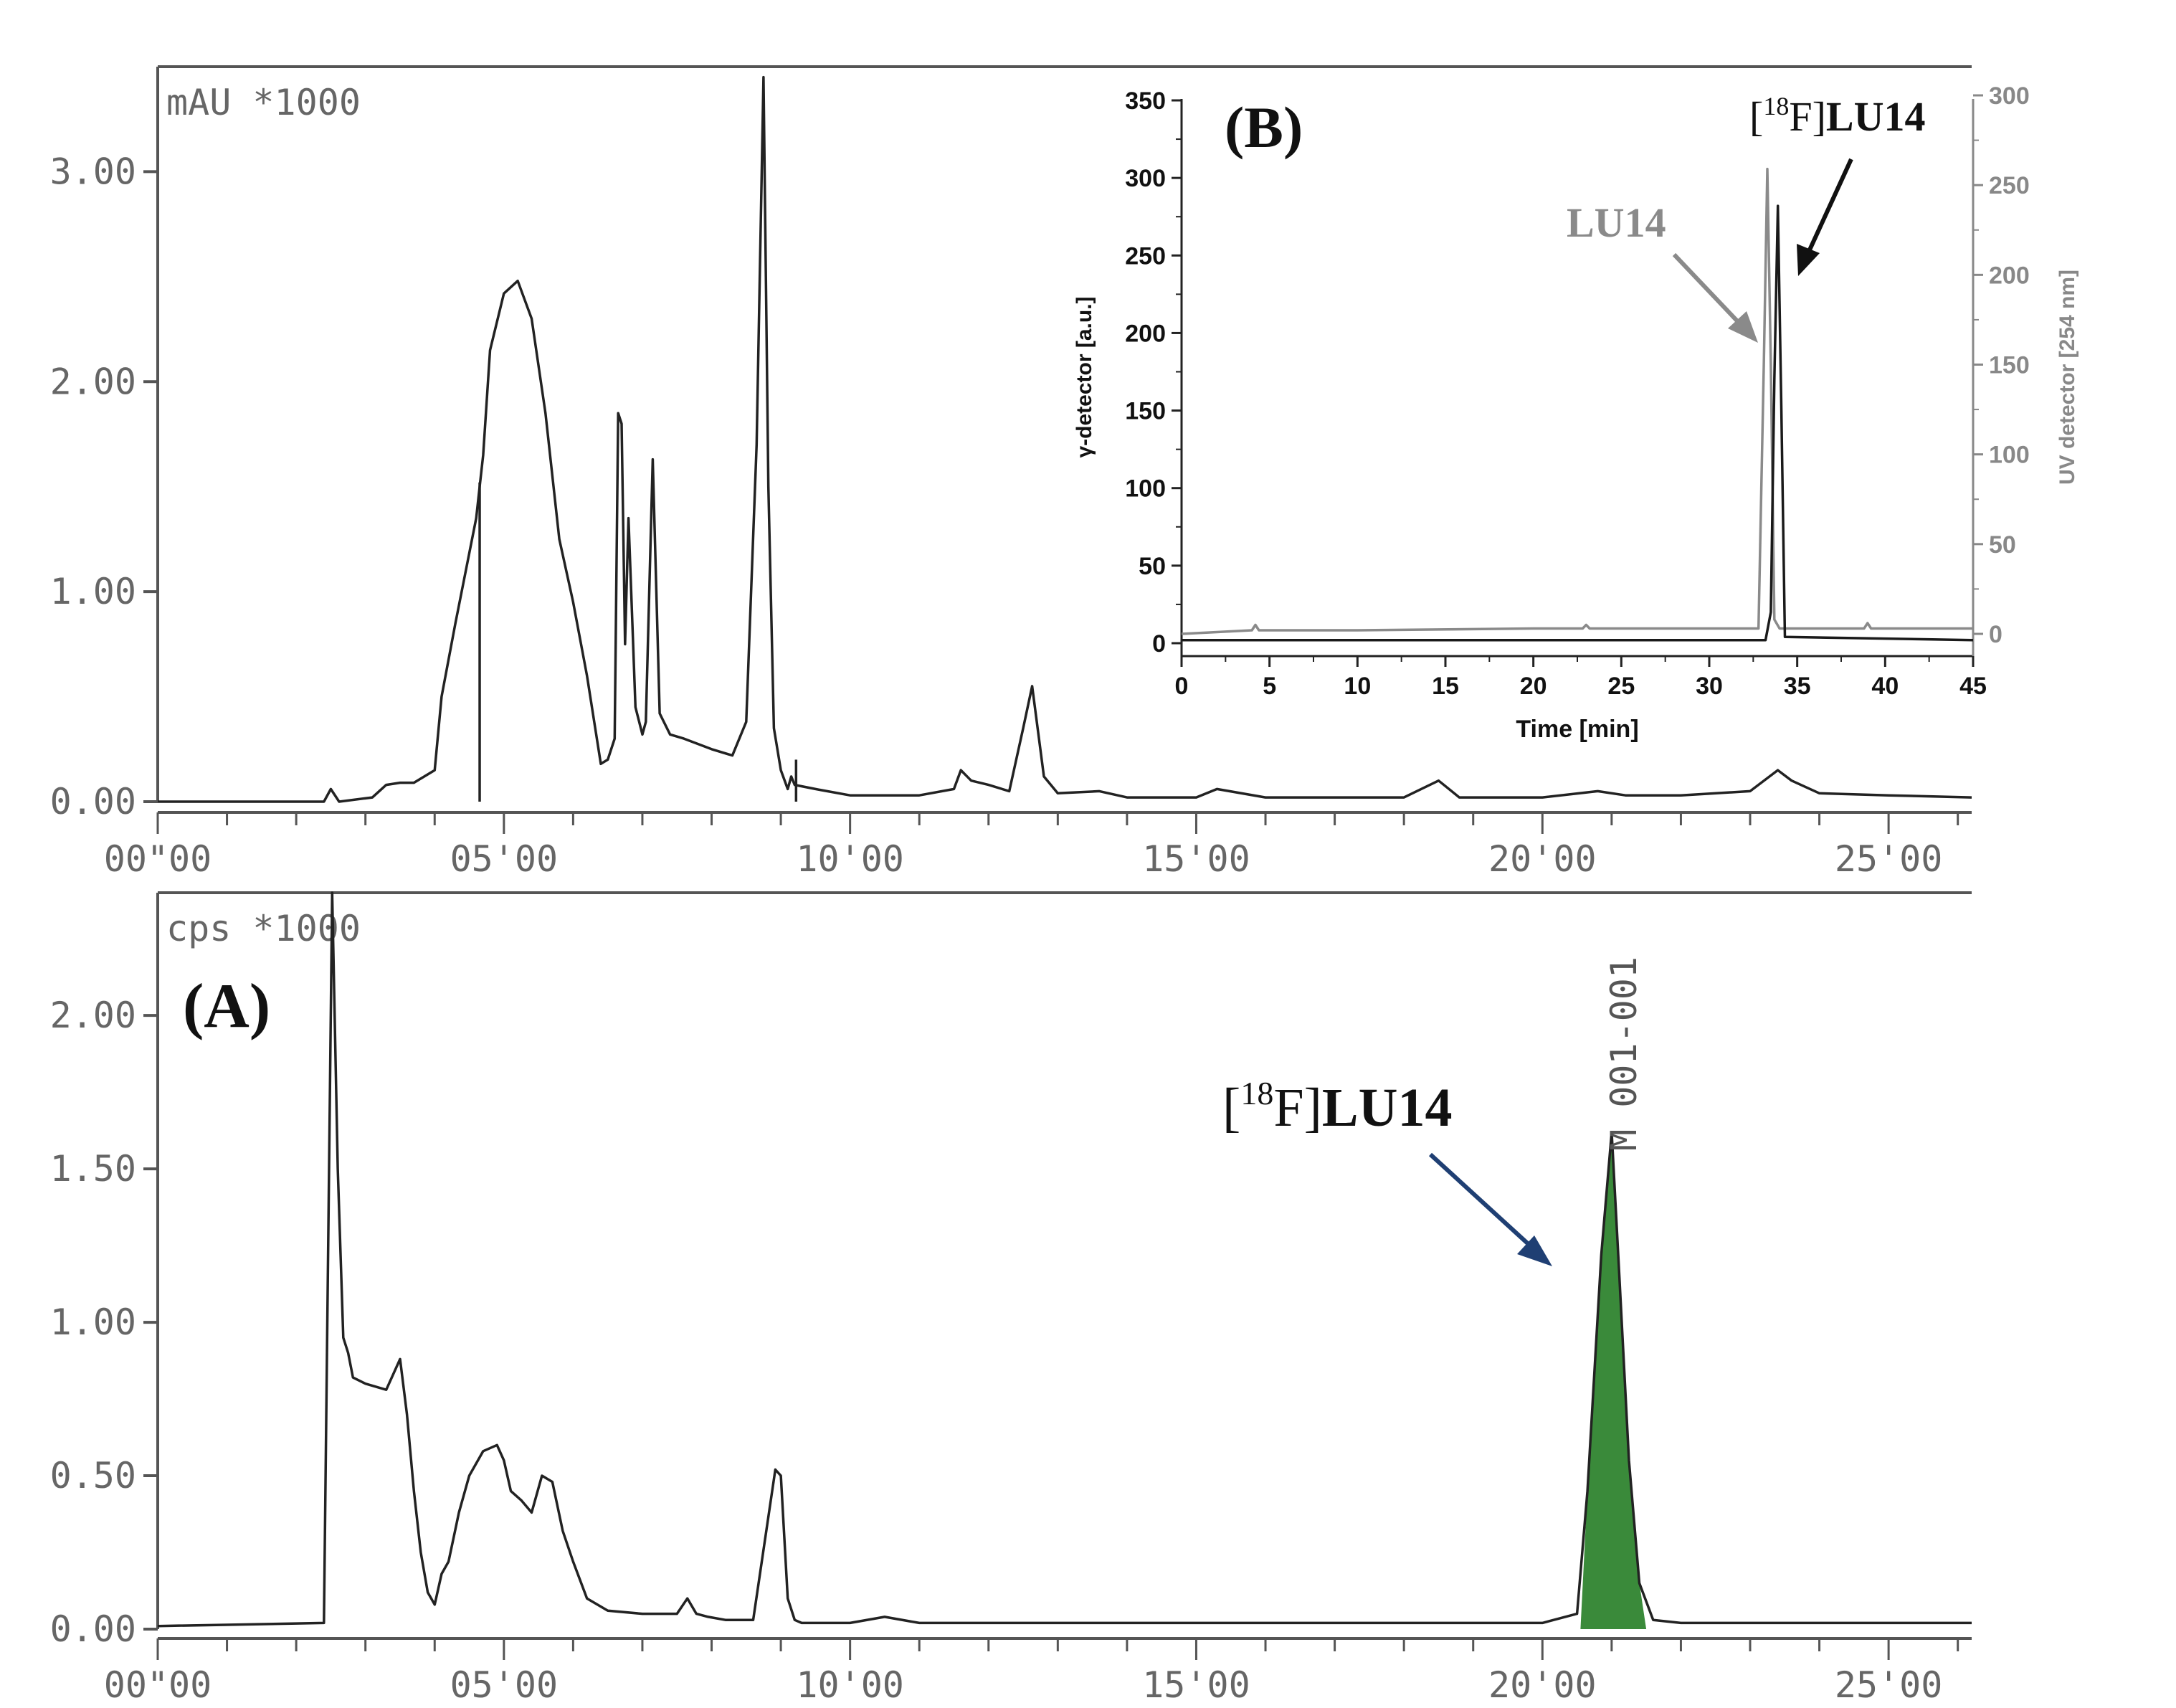  I want to click on inset-x-tick-label: 20, so click(1533, 686).